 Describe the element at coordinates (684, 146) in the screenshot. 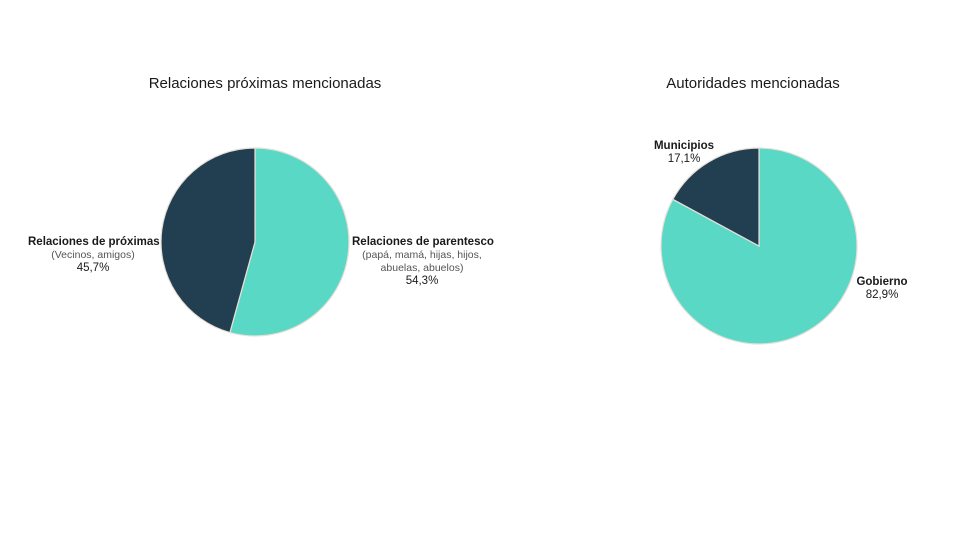

I see `slice-label: Municipios` at that location.